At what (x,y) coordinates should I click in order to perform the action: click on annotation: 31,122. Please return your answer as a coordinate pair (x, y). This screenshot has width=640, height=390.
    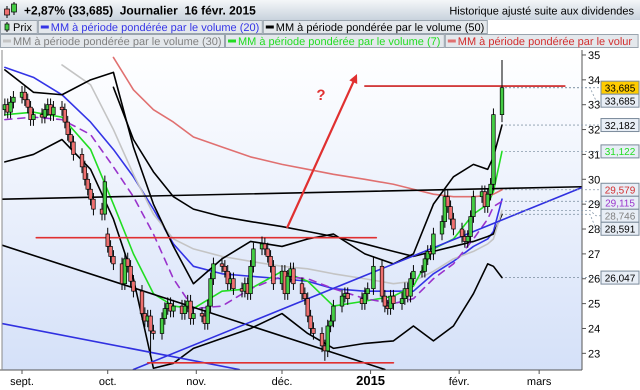
    Looking at the image, I should click on (620, 152).